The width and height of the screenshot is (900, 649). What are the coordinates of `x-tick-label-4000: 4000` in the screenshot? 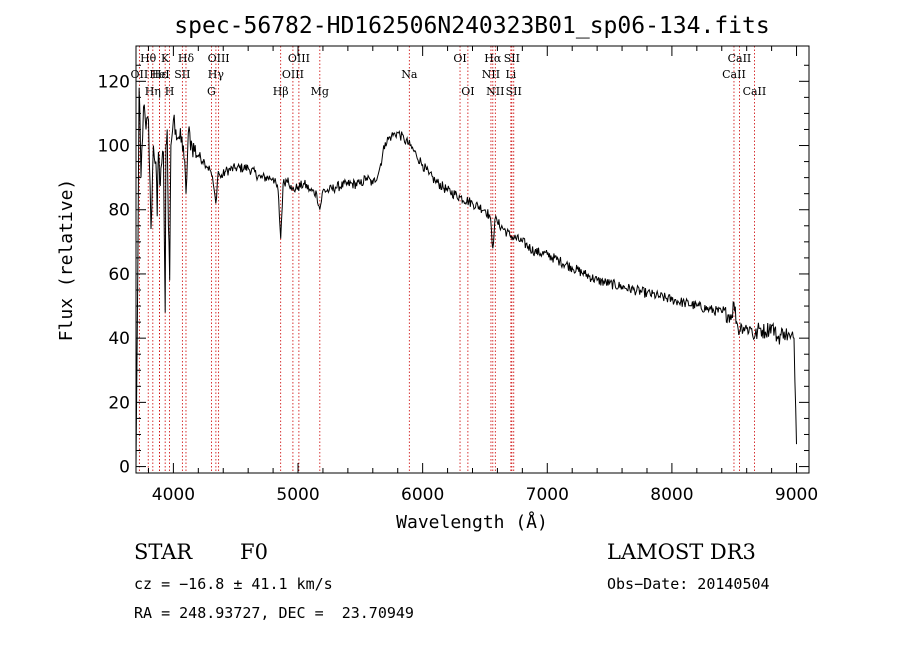 It's located at (173, 495).